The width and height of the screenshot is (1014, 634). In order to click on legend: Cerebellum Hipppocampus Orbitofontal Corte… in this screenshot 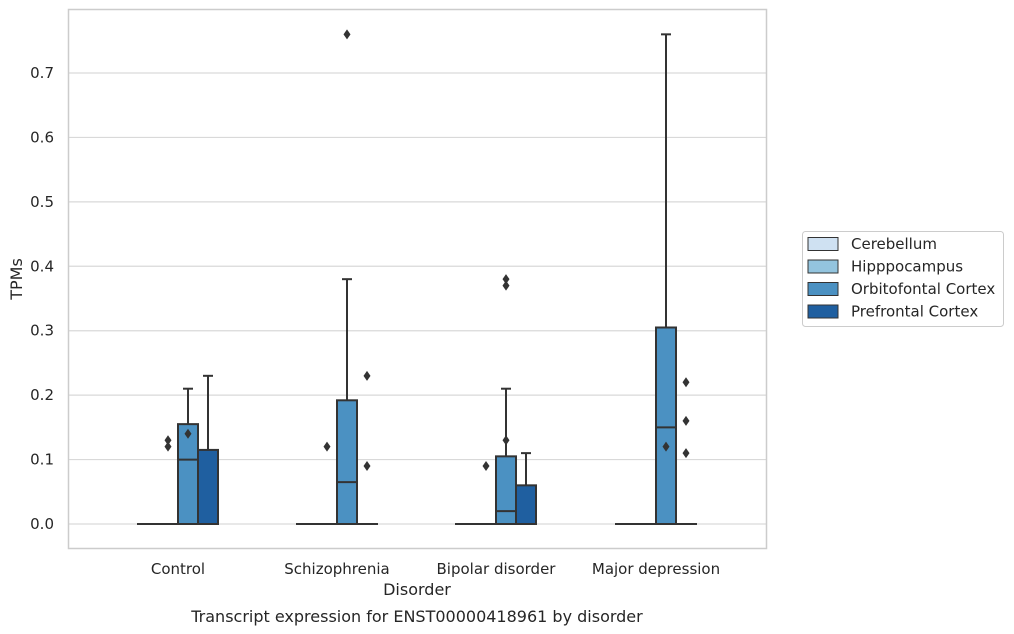, I will do `click(903, 279)`.